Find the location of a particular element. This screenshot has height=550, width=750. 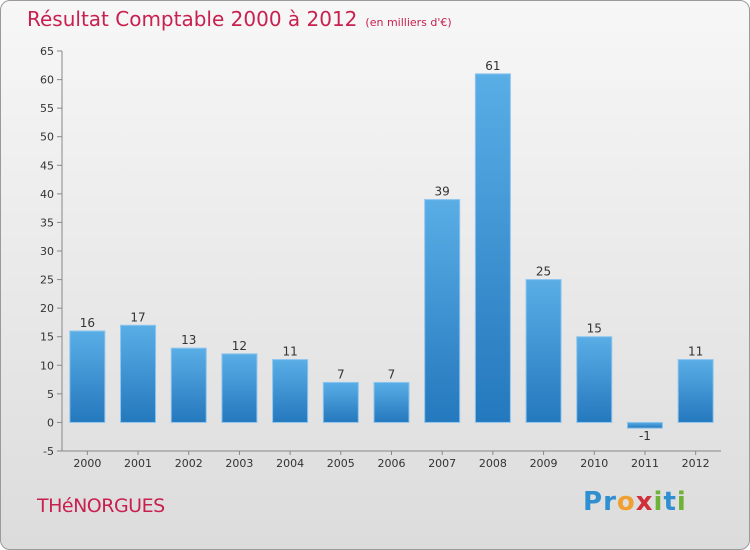

x-tick-label: 2005 is located at coordinates (341, 463).